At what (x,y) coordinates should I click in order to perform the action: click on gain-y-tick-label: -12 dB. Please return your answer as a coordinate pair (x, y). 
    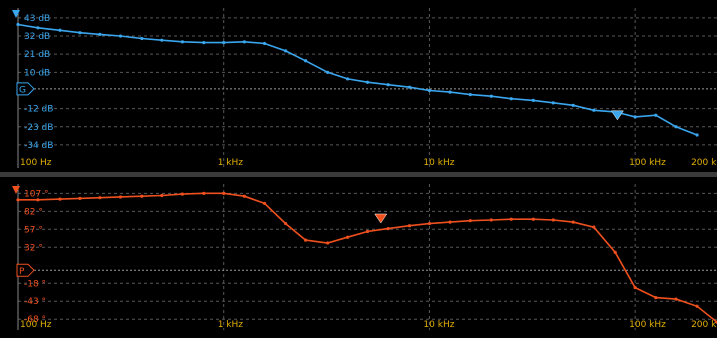
    Looking at the image, I should click on (38, 110).